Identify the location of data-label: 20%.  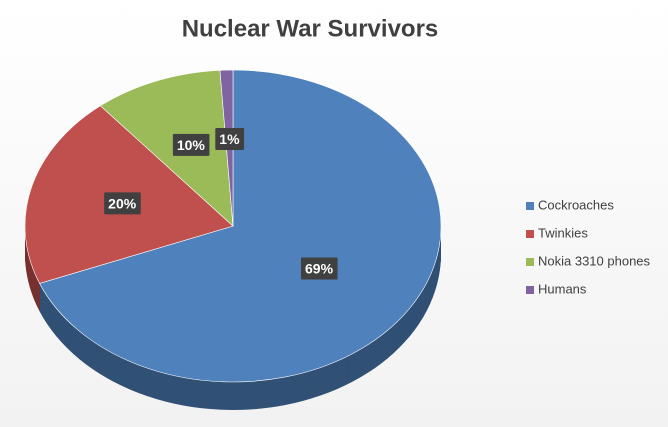
(122, 203).